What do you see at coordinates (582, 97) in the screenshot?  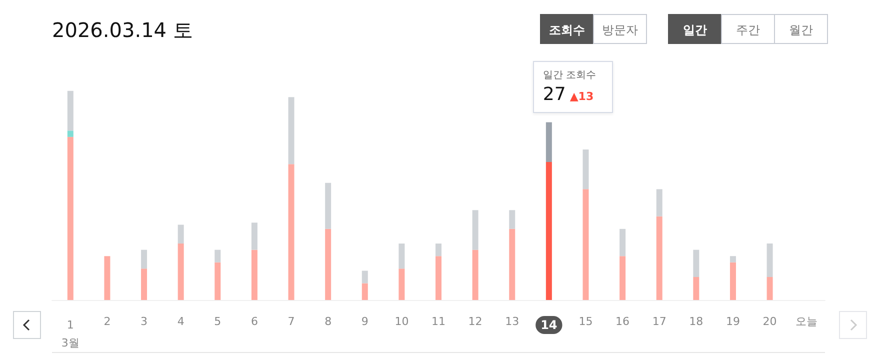 I see `annotation: ▲13` at bounding box center [582, 97].